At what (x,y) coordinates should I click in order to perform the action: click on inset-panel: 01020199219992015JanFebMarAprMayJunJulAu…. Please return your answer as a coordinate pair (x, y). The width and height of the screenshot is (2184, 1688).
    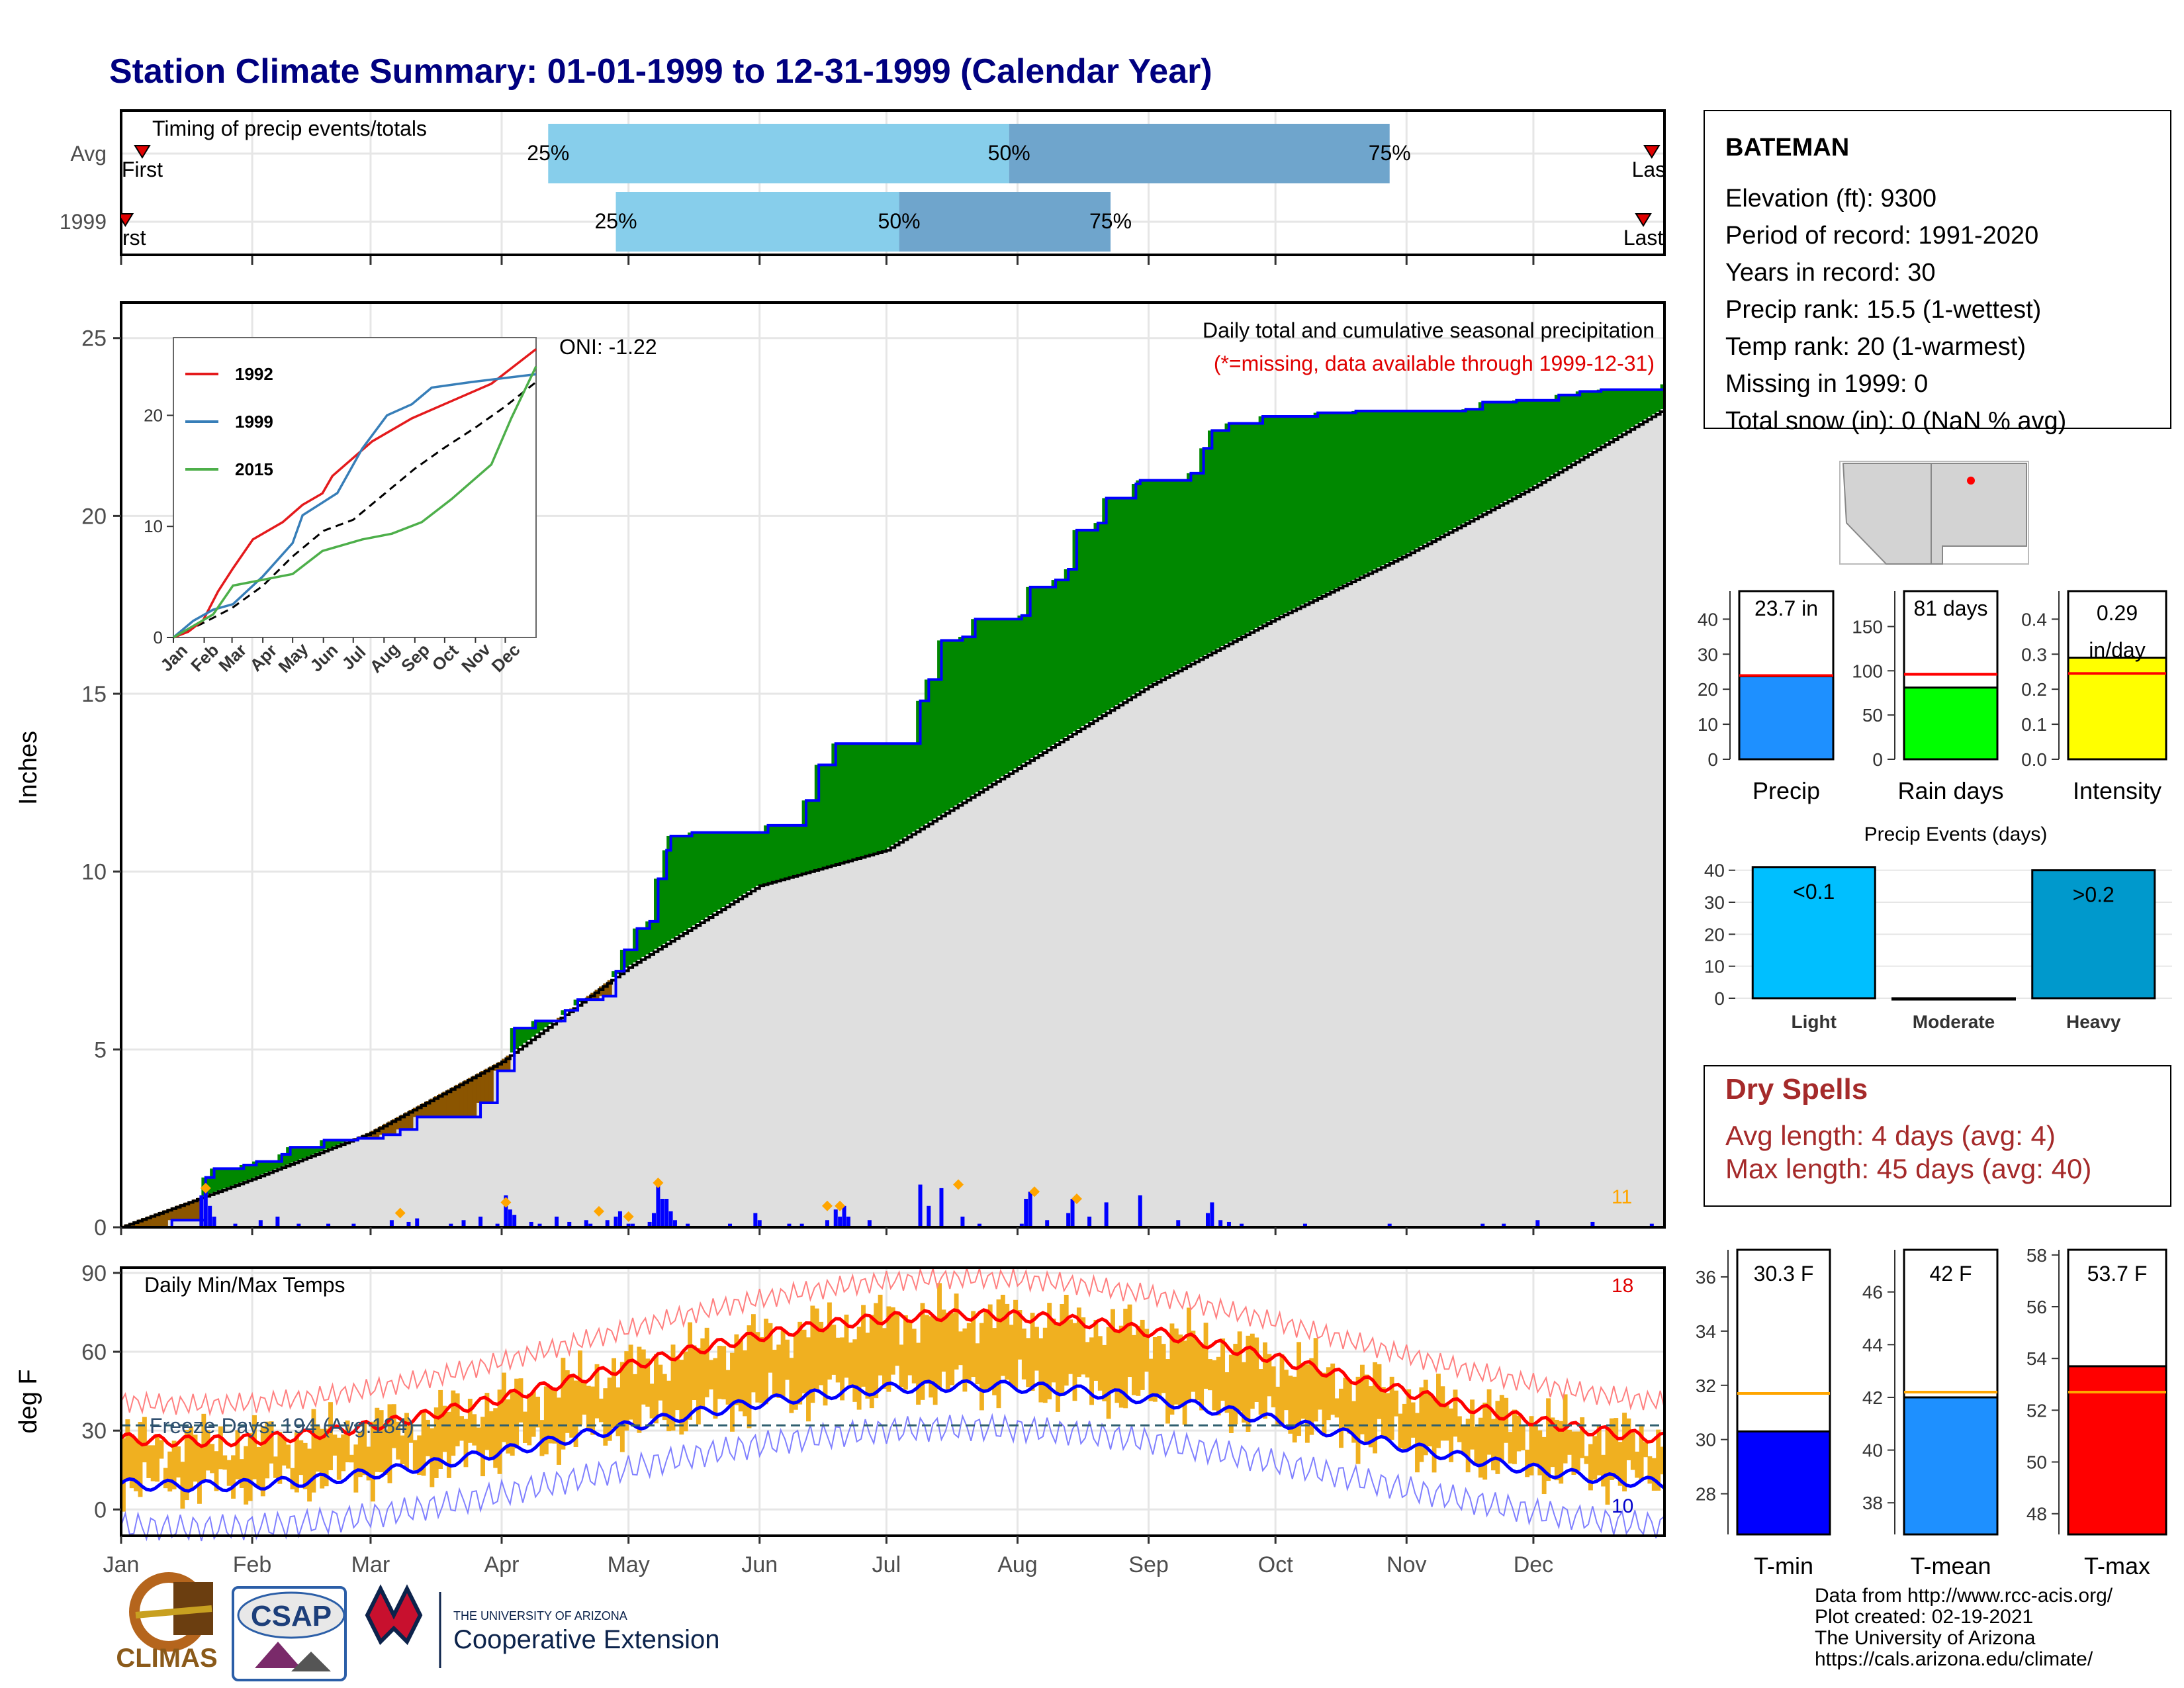
    Looking at the image, I should click on (340, 507).